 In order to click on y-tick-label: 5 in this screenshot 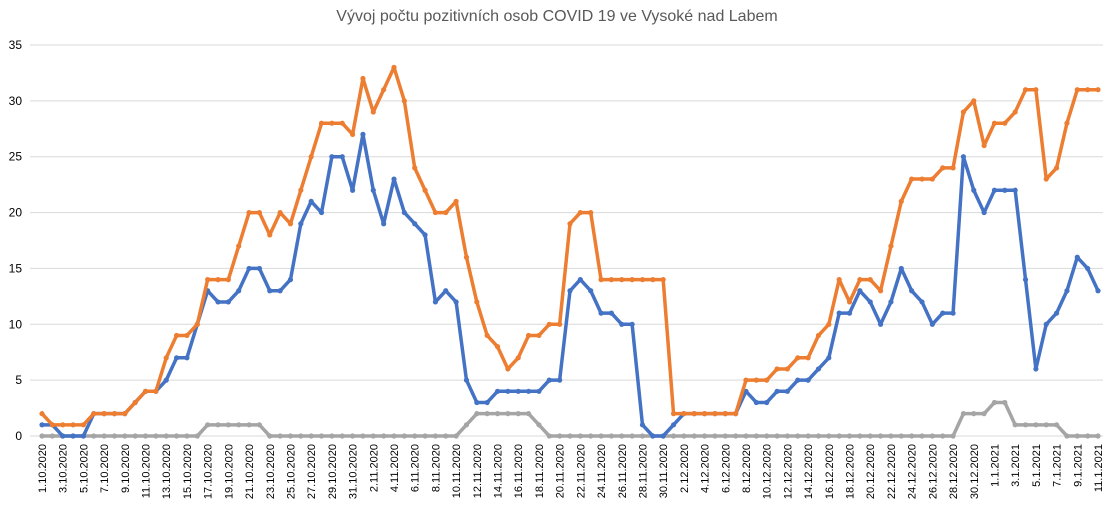, I will do `click(18, 380)`.